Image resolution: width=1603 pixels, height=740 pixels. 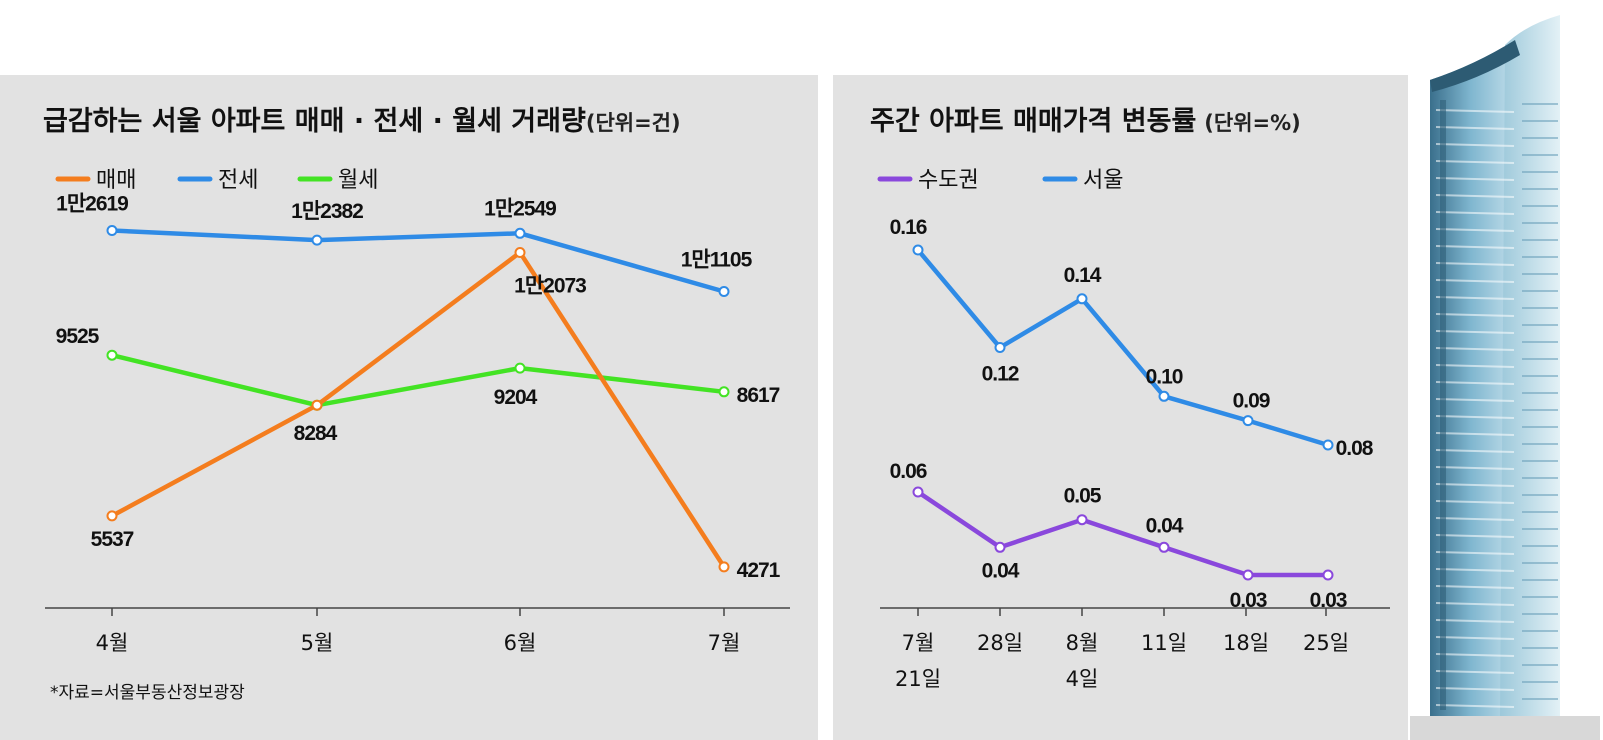 What do you see at coordinates (1000, 180) in the screenshot?
I see `legend: 수도권 서울` at bounding box center [1000, 180].